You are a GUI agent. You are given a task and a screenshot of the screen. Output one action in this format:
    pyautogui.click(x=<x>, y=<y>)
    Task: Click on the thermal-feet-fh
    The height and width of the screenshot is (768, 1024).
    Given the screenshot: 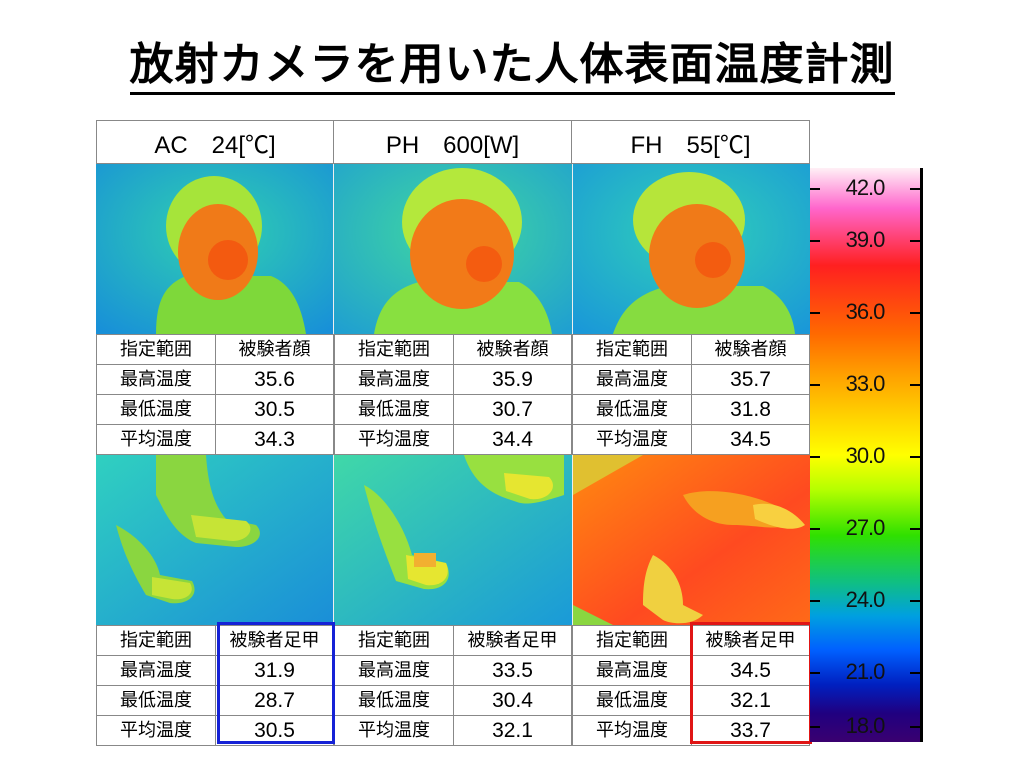 What is the action you would take?
    pyautogui.click(x=690, y=540)
    